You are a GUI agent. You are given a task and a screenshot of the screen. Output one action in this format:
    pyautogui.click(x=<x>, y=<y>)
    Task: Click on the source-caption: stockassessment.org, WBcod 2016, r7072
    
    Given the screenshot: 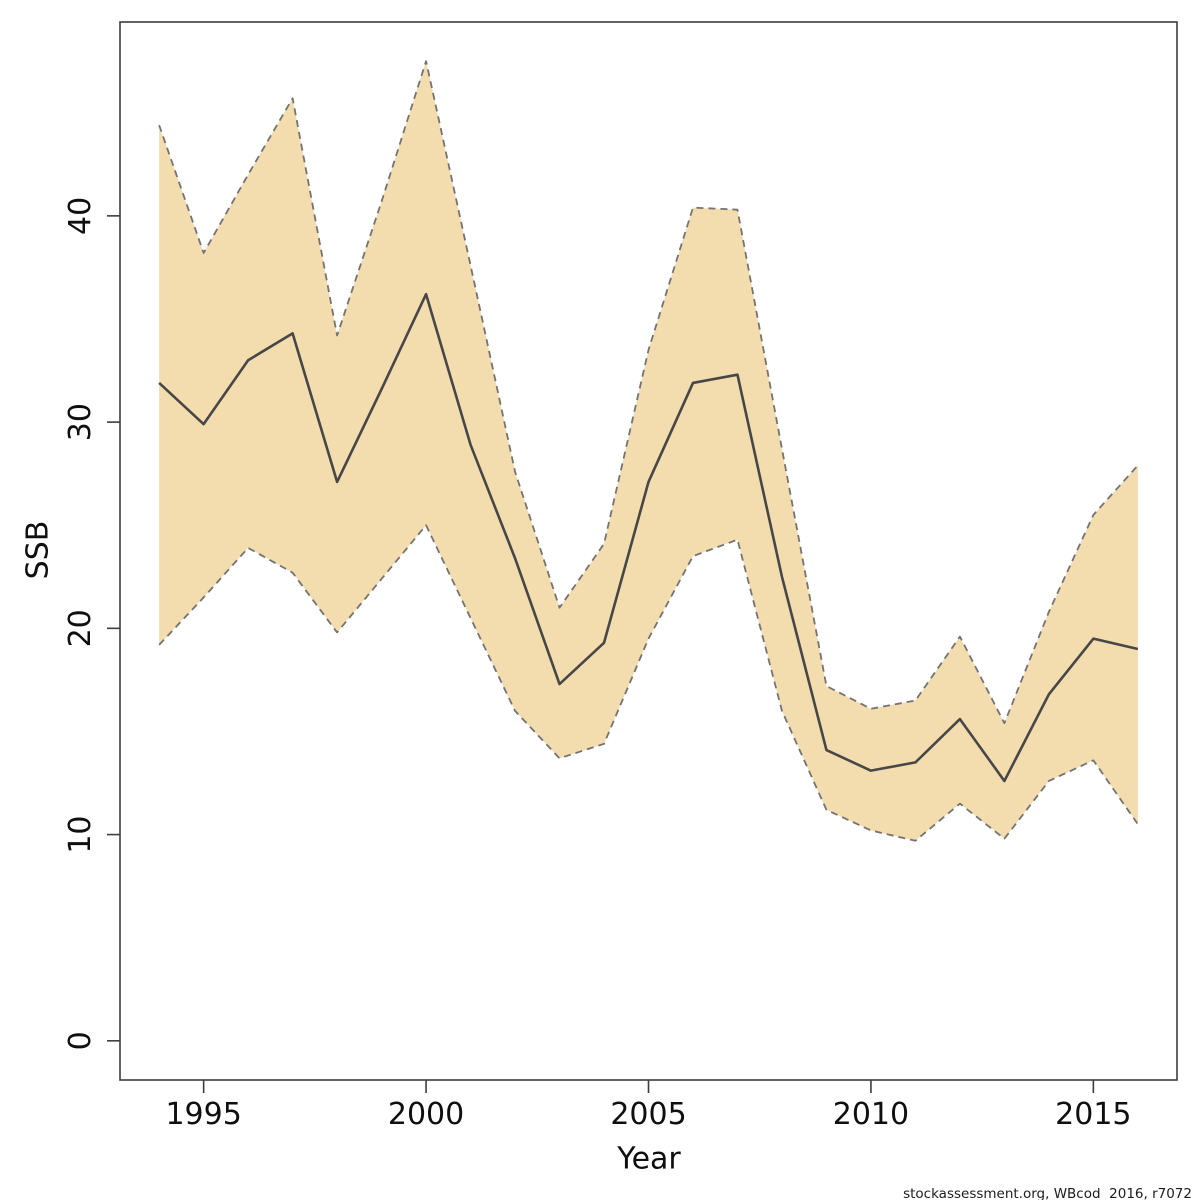 What is the action you would take?
    pyautogui.click(x=1047, y=1193)
    